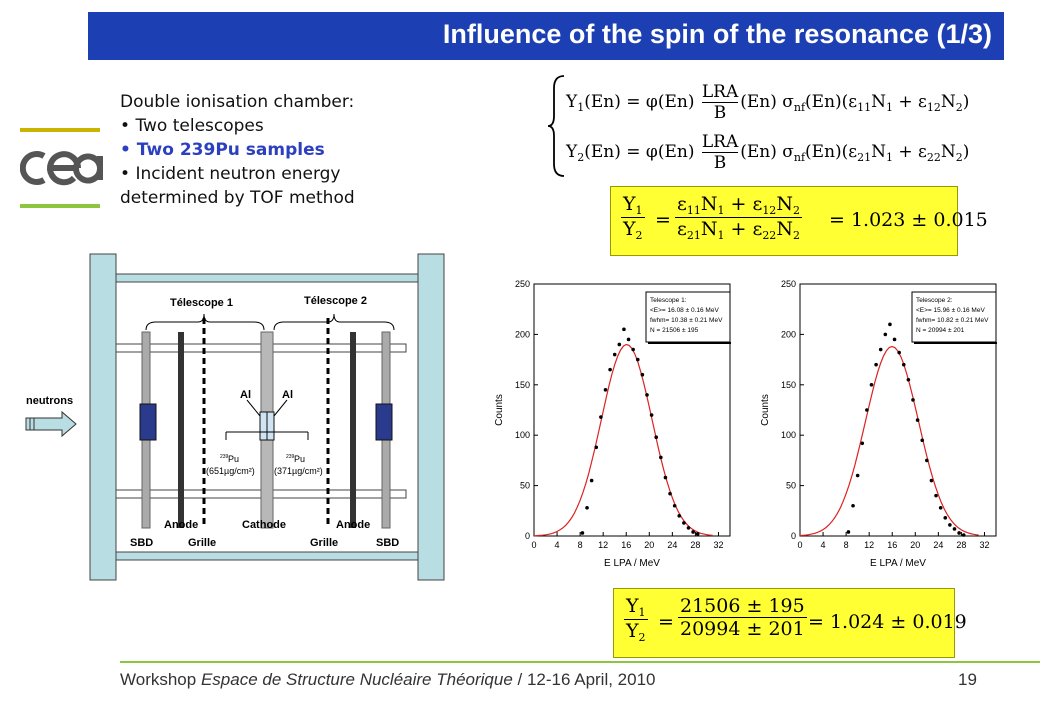 The image size is (1040, 720). I want to click on chamber-bottom, so click(267, 556).